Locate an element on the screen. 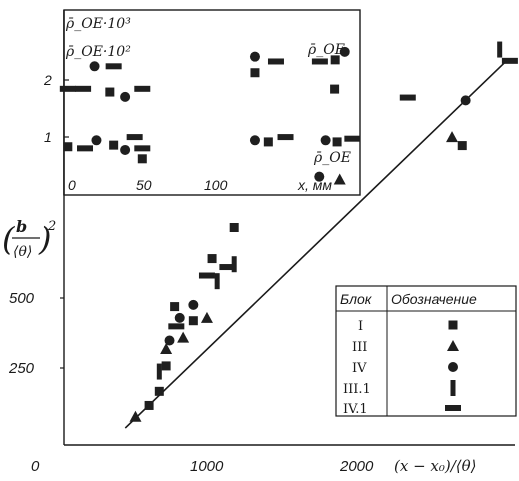 The image size is (519, 481). inset-x-tick-label-100: 100 is located at coordinates (216, 185).